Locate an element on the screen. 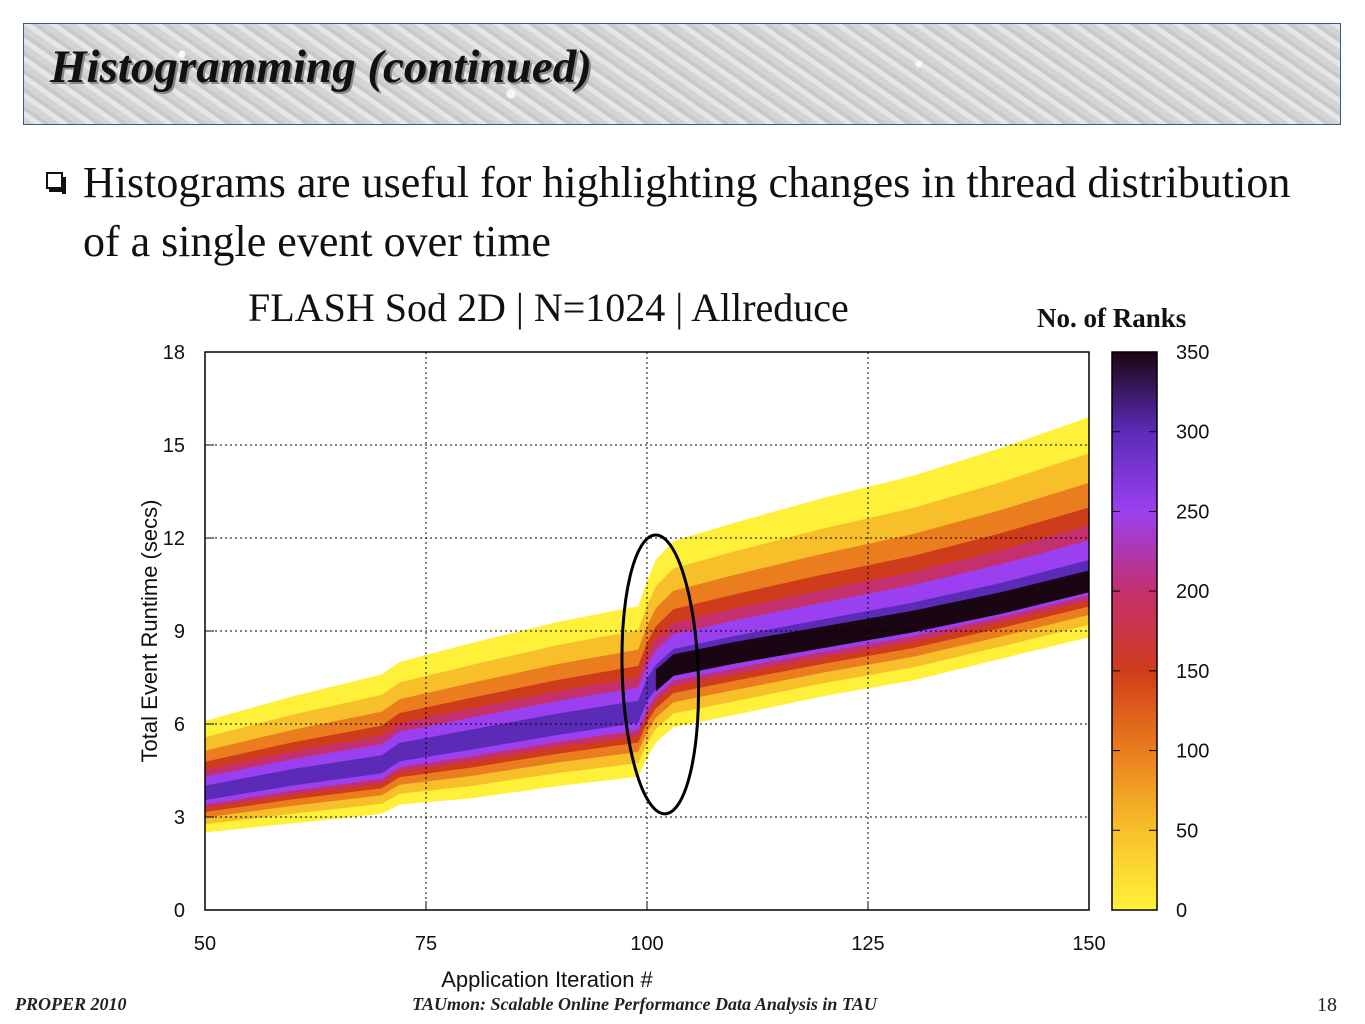 Image resolution: width=1365 pixels, height=1024 pixels. colorbar-tick-label: 250 is located at coordinates (1192, 512).